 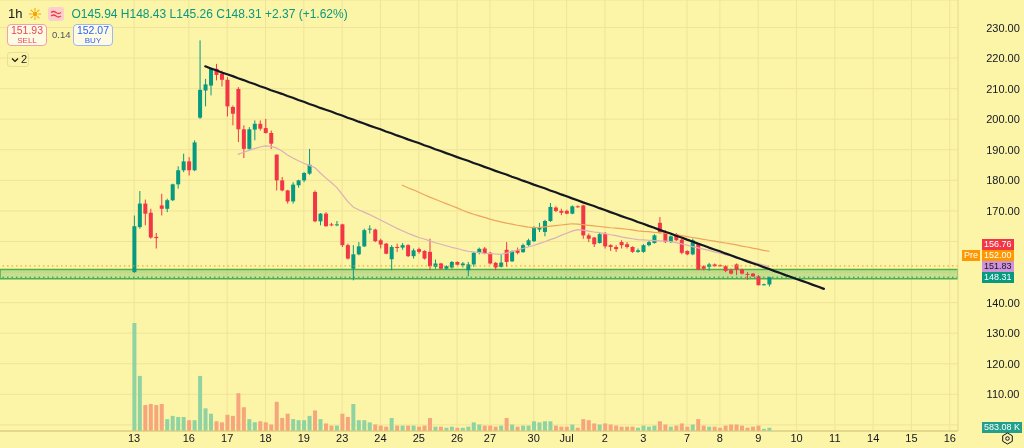 What do you see at coordinates (835, 437) in the screenshot?
I see `x-tick-label: 11` at bounding box center [835, 437].